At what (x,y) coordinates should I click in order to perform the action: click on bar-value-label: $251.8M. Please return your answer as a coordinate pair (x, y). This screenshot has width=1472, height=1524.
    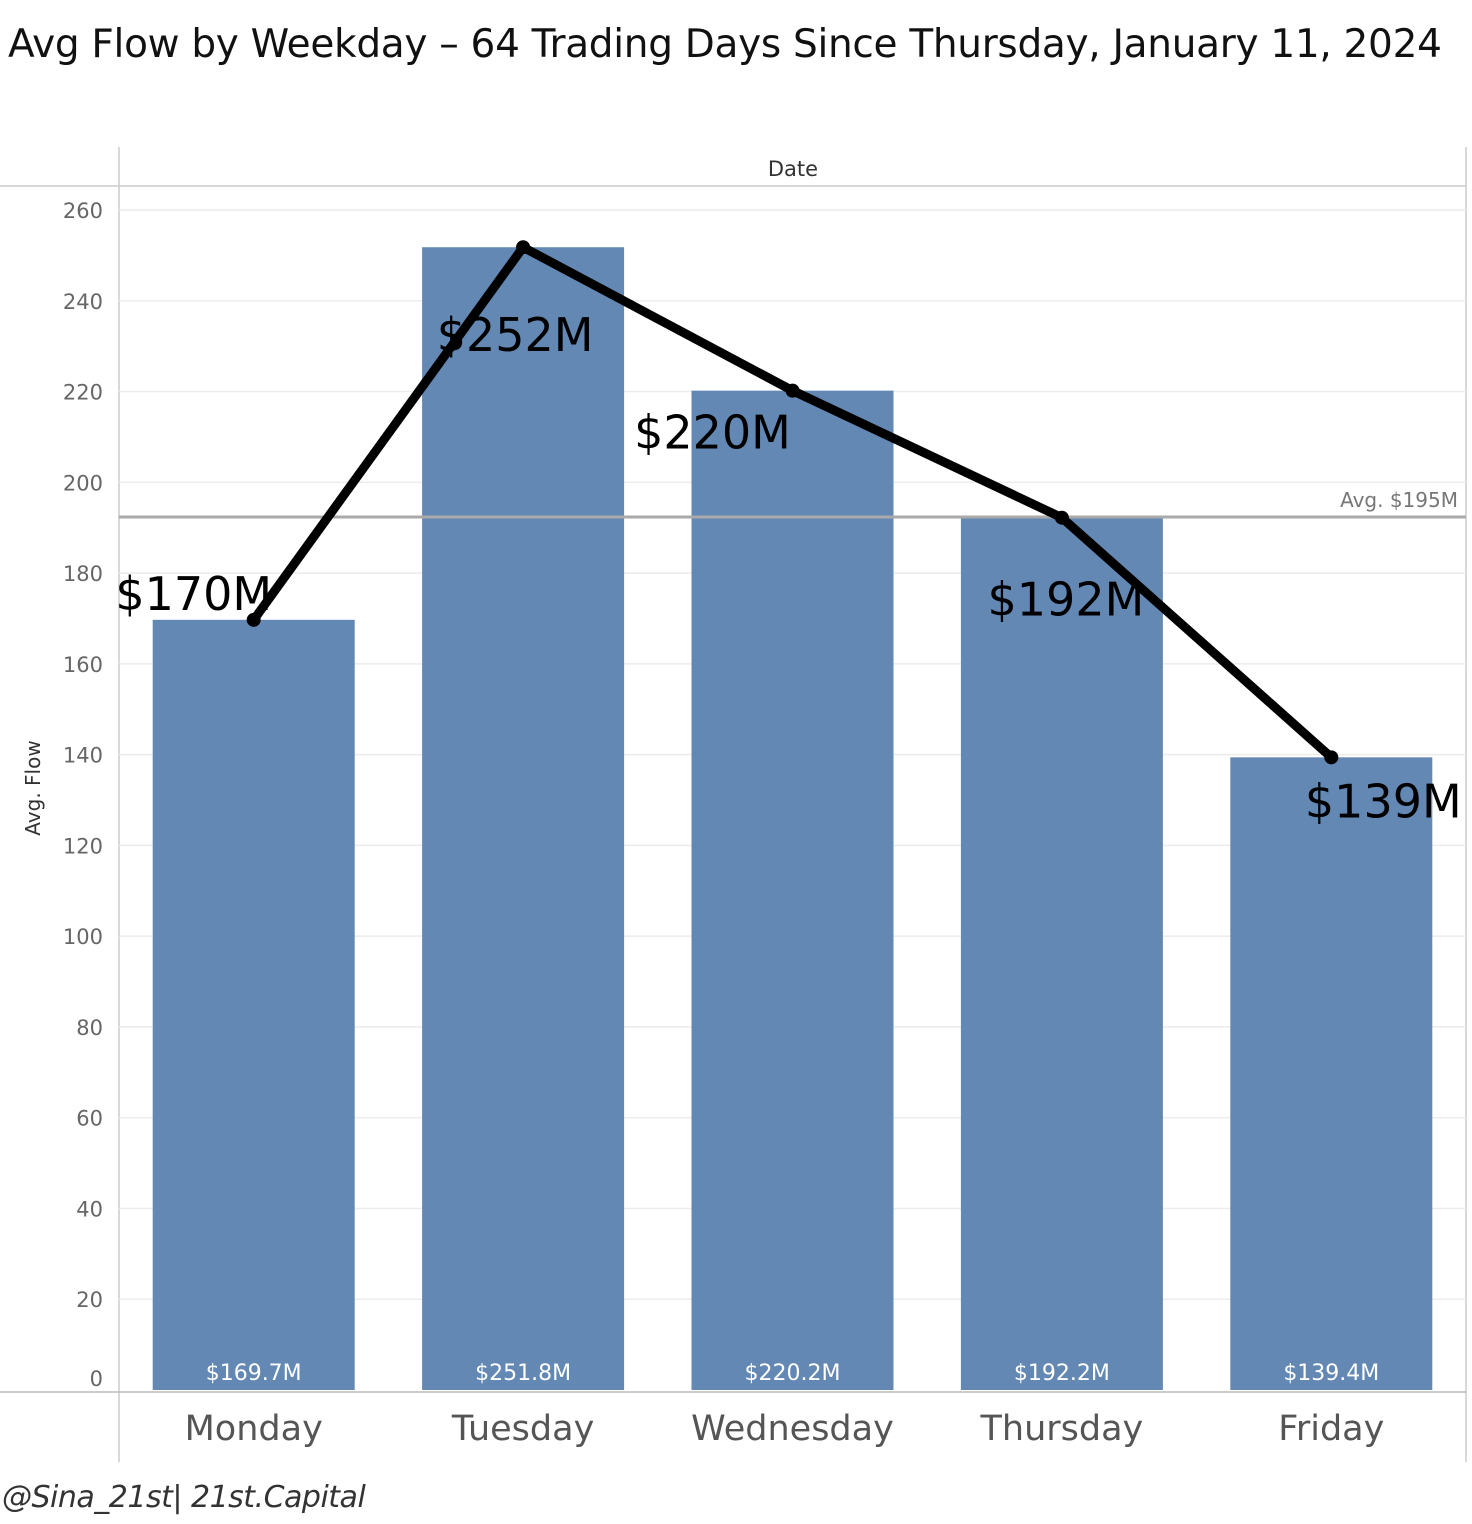
    Looking at the image, I should click on (523, 1373).